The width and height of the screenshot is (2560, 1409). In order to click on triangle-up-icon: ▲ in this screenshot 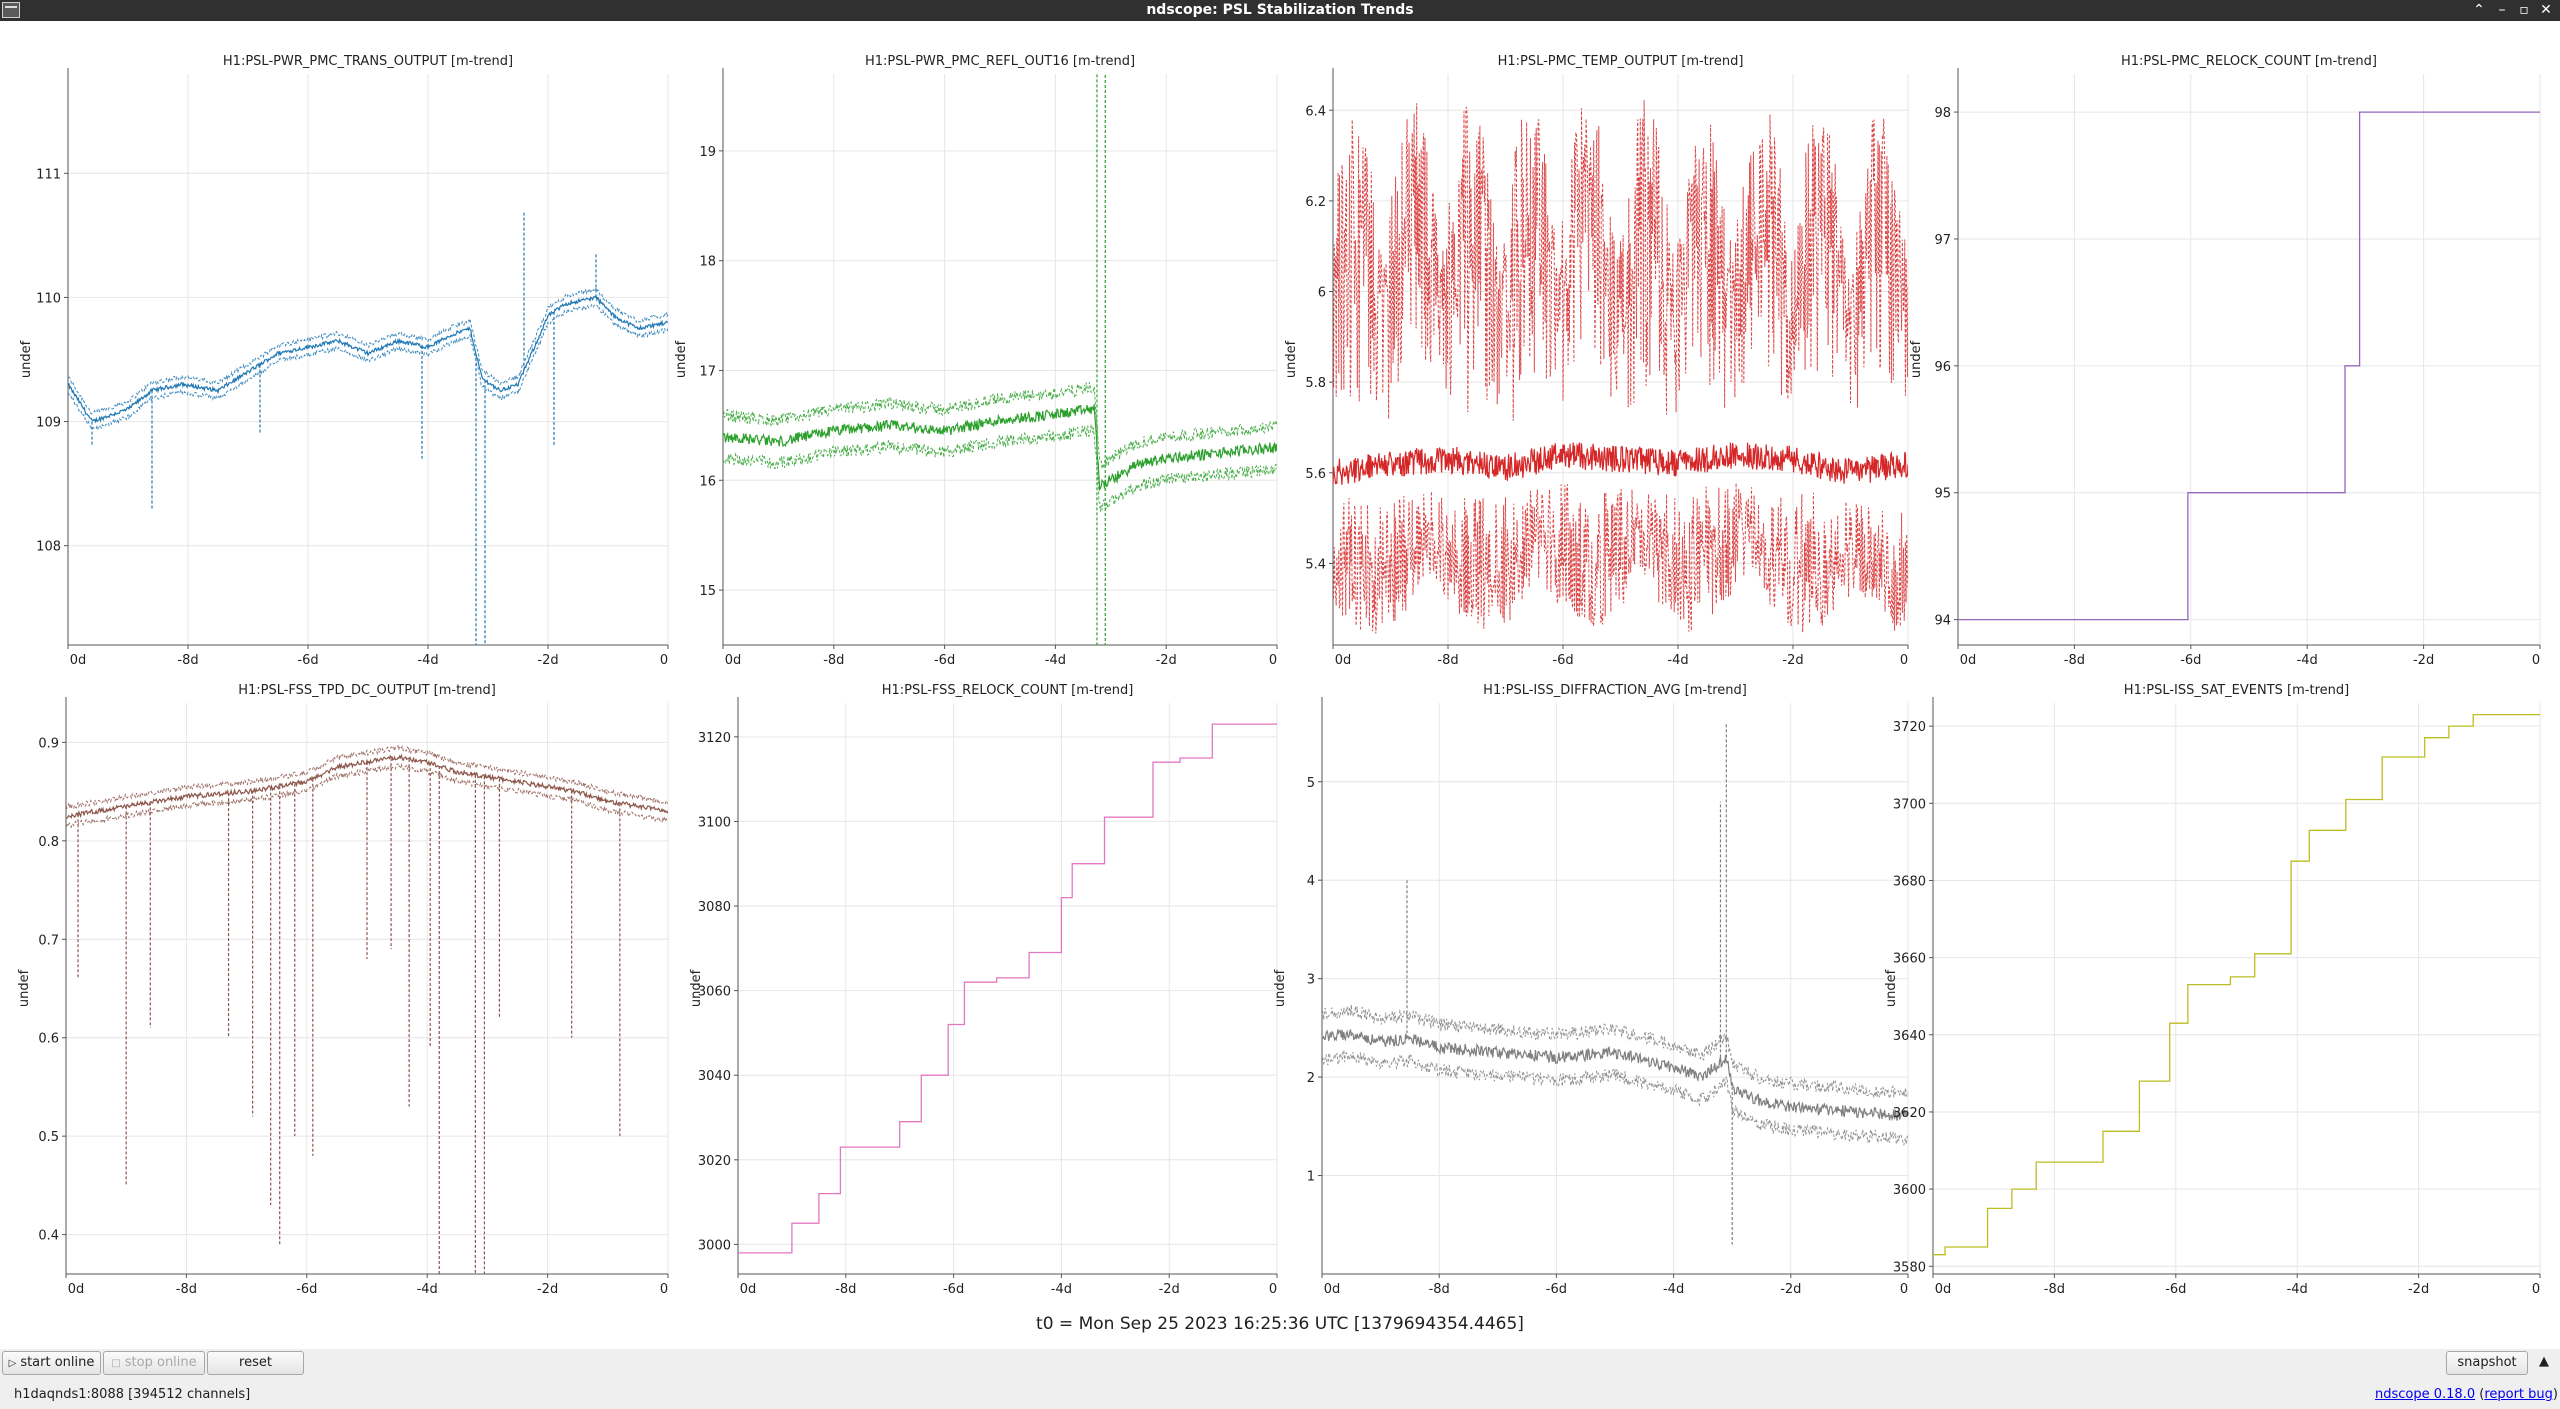, I will do `click(2544, 1361)`.